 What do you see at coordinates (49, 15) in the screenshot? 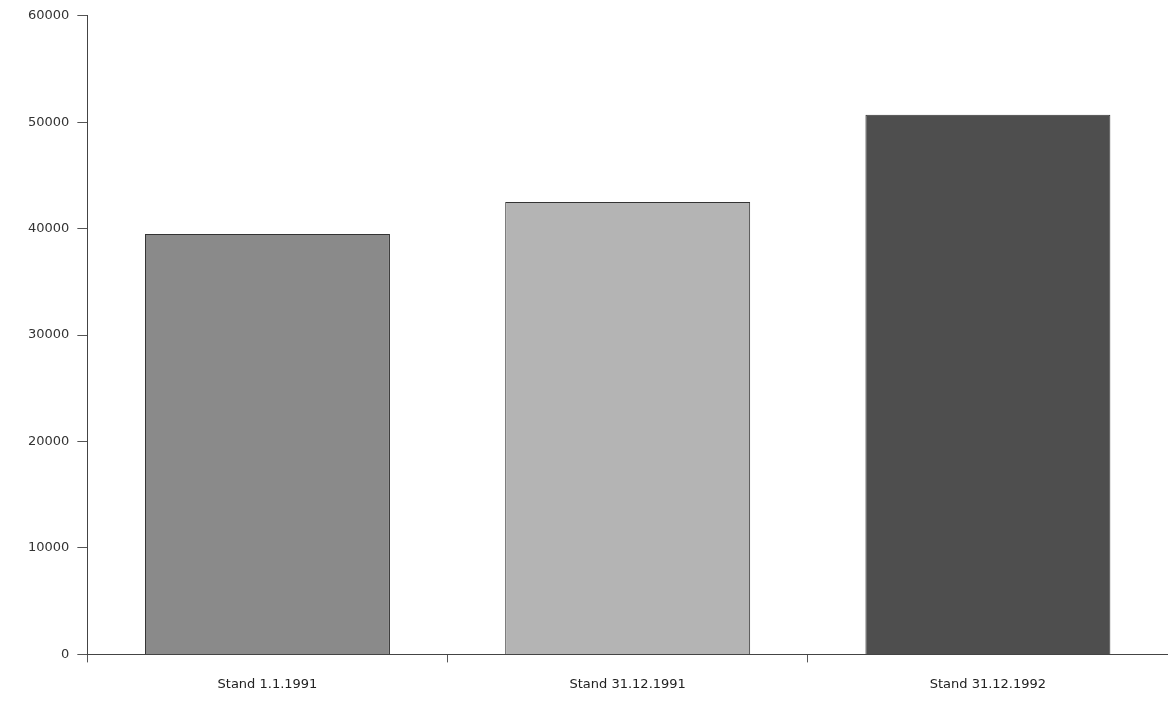
I see `y-tick-label: 60000` at bounding box center [49, 15].